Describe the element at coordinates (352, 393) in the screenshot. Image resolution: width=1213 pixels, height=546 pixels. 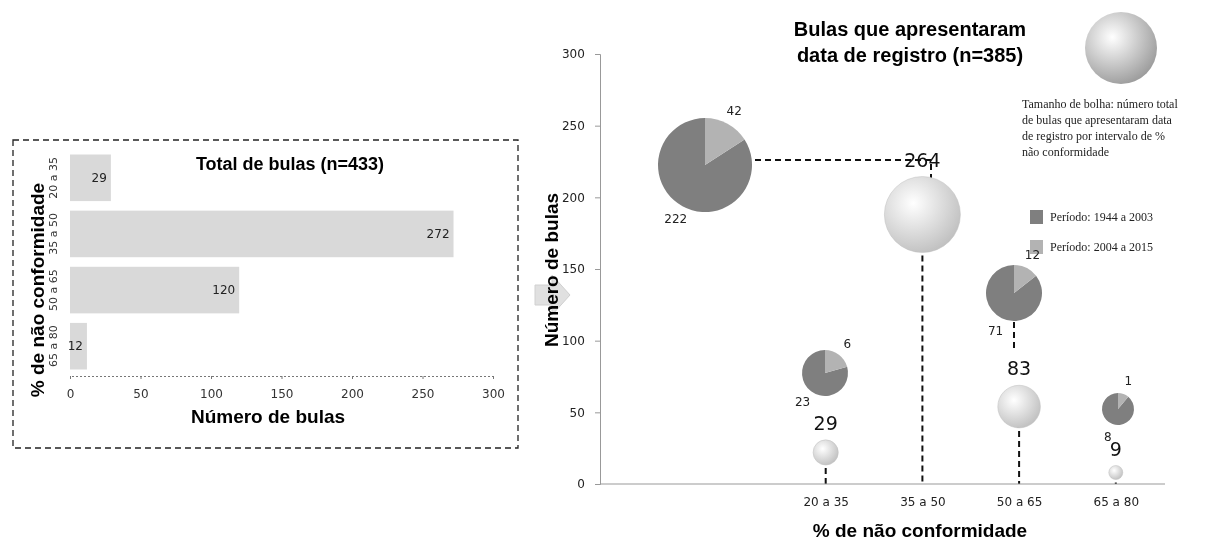
I see `x-tick-label: 200` at that location.